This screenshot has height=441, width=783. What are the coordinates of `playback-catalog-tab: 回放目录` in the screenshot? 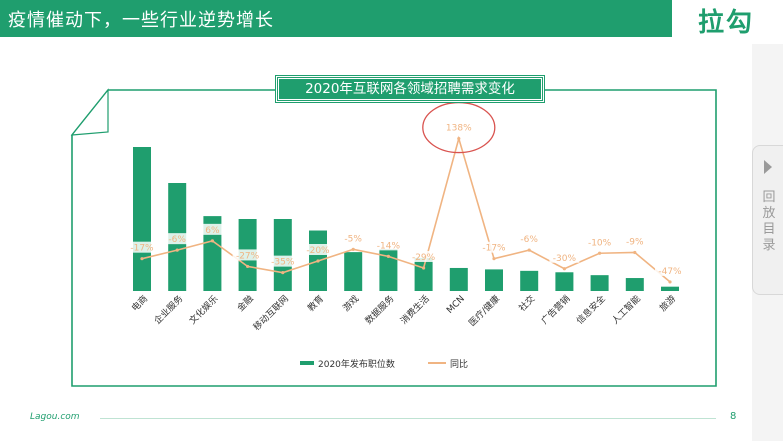 It's located at (767, 220).